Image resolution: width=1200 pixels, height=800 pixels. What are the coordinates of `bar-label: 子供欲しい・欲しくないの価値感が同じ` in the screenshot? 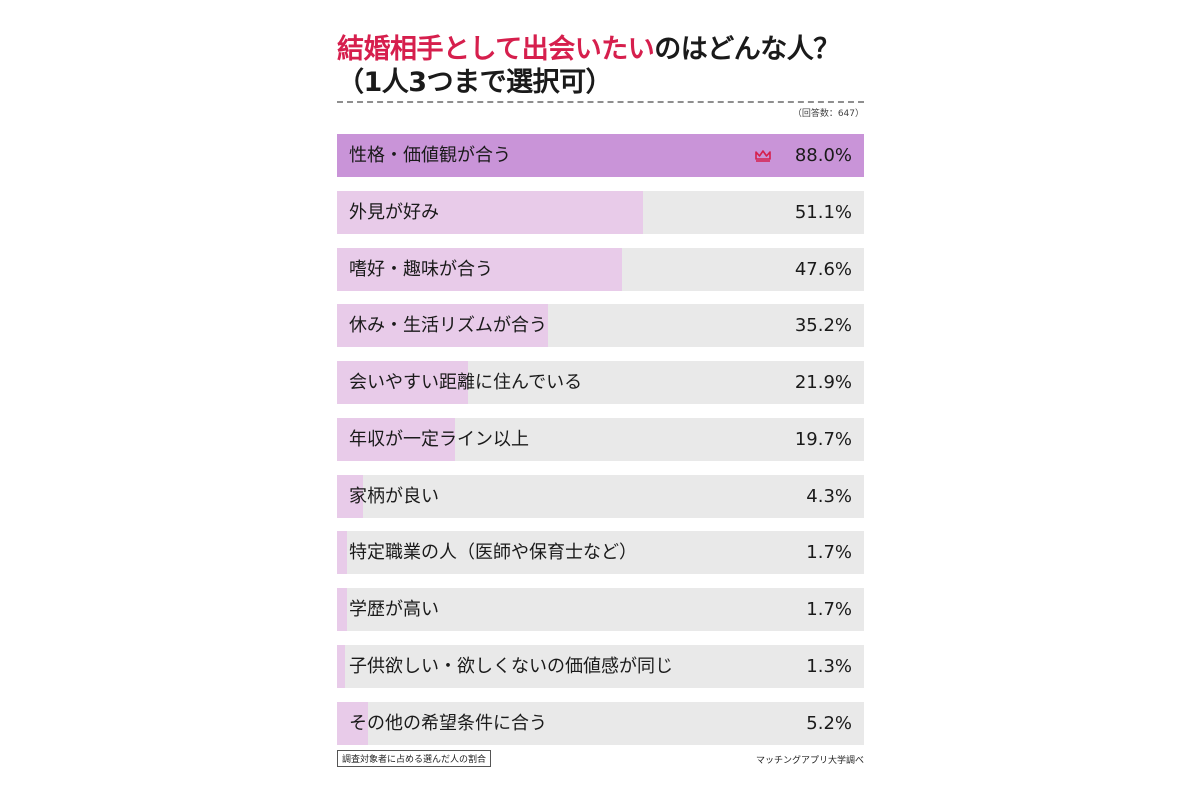 It's located at (511, 666).